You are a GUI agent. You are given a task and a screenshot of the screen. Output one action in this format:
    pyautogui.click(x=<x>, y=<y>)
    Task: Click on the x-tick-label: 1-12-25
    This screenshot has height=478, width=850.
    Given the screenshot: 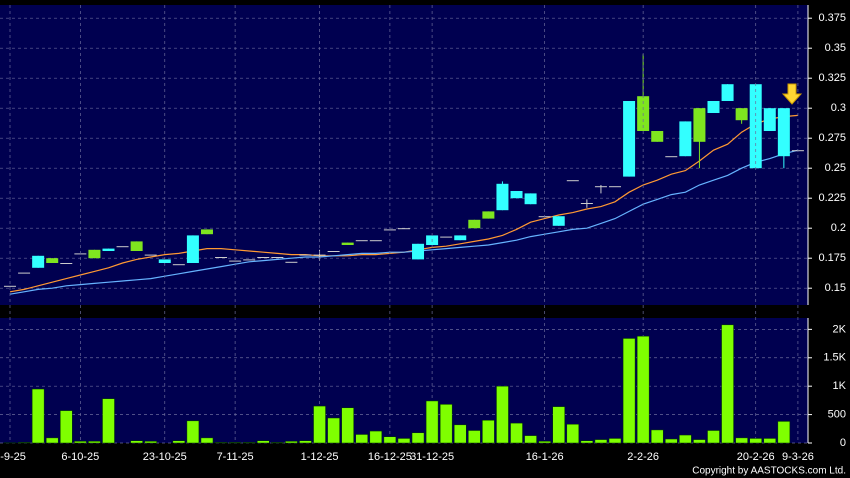 What is the action you would take?
    pyautogui.click(x=320, y=457)
    